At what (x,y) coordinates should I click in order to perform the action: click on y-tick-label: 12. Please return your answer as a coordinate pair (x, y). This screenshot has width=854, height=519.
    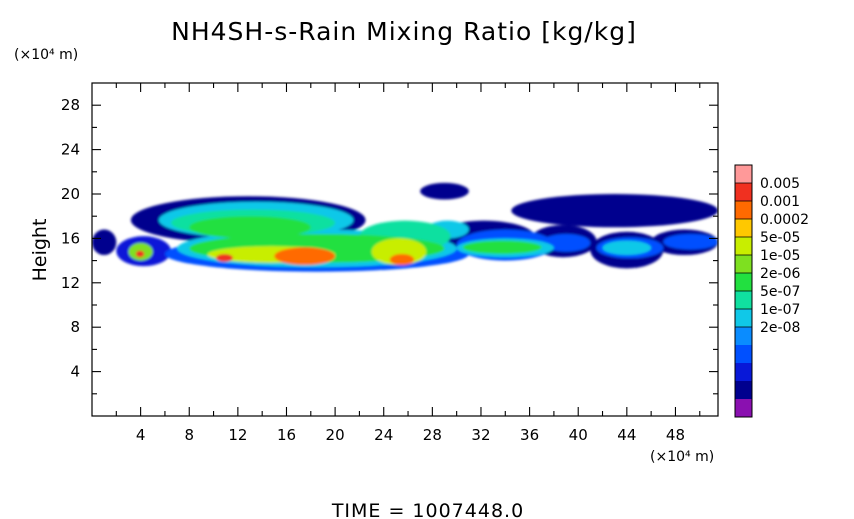
    Looking at the image, I should click on (70, 283).